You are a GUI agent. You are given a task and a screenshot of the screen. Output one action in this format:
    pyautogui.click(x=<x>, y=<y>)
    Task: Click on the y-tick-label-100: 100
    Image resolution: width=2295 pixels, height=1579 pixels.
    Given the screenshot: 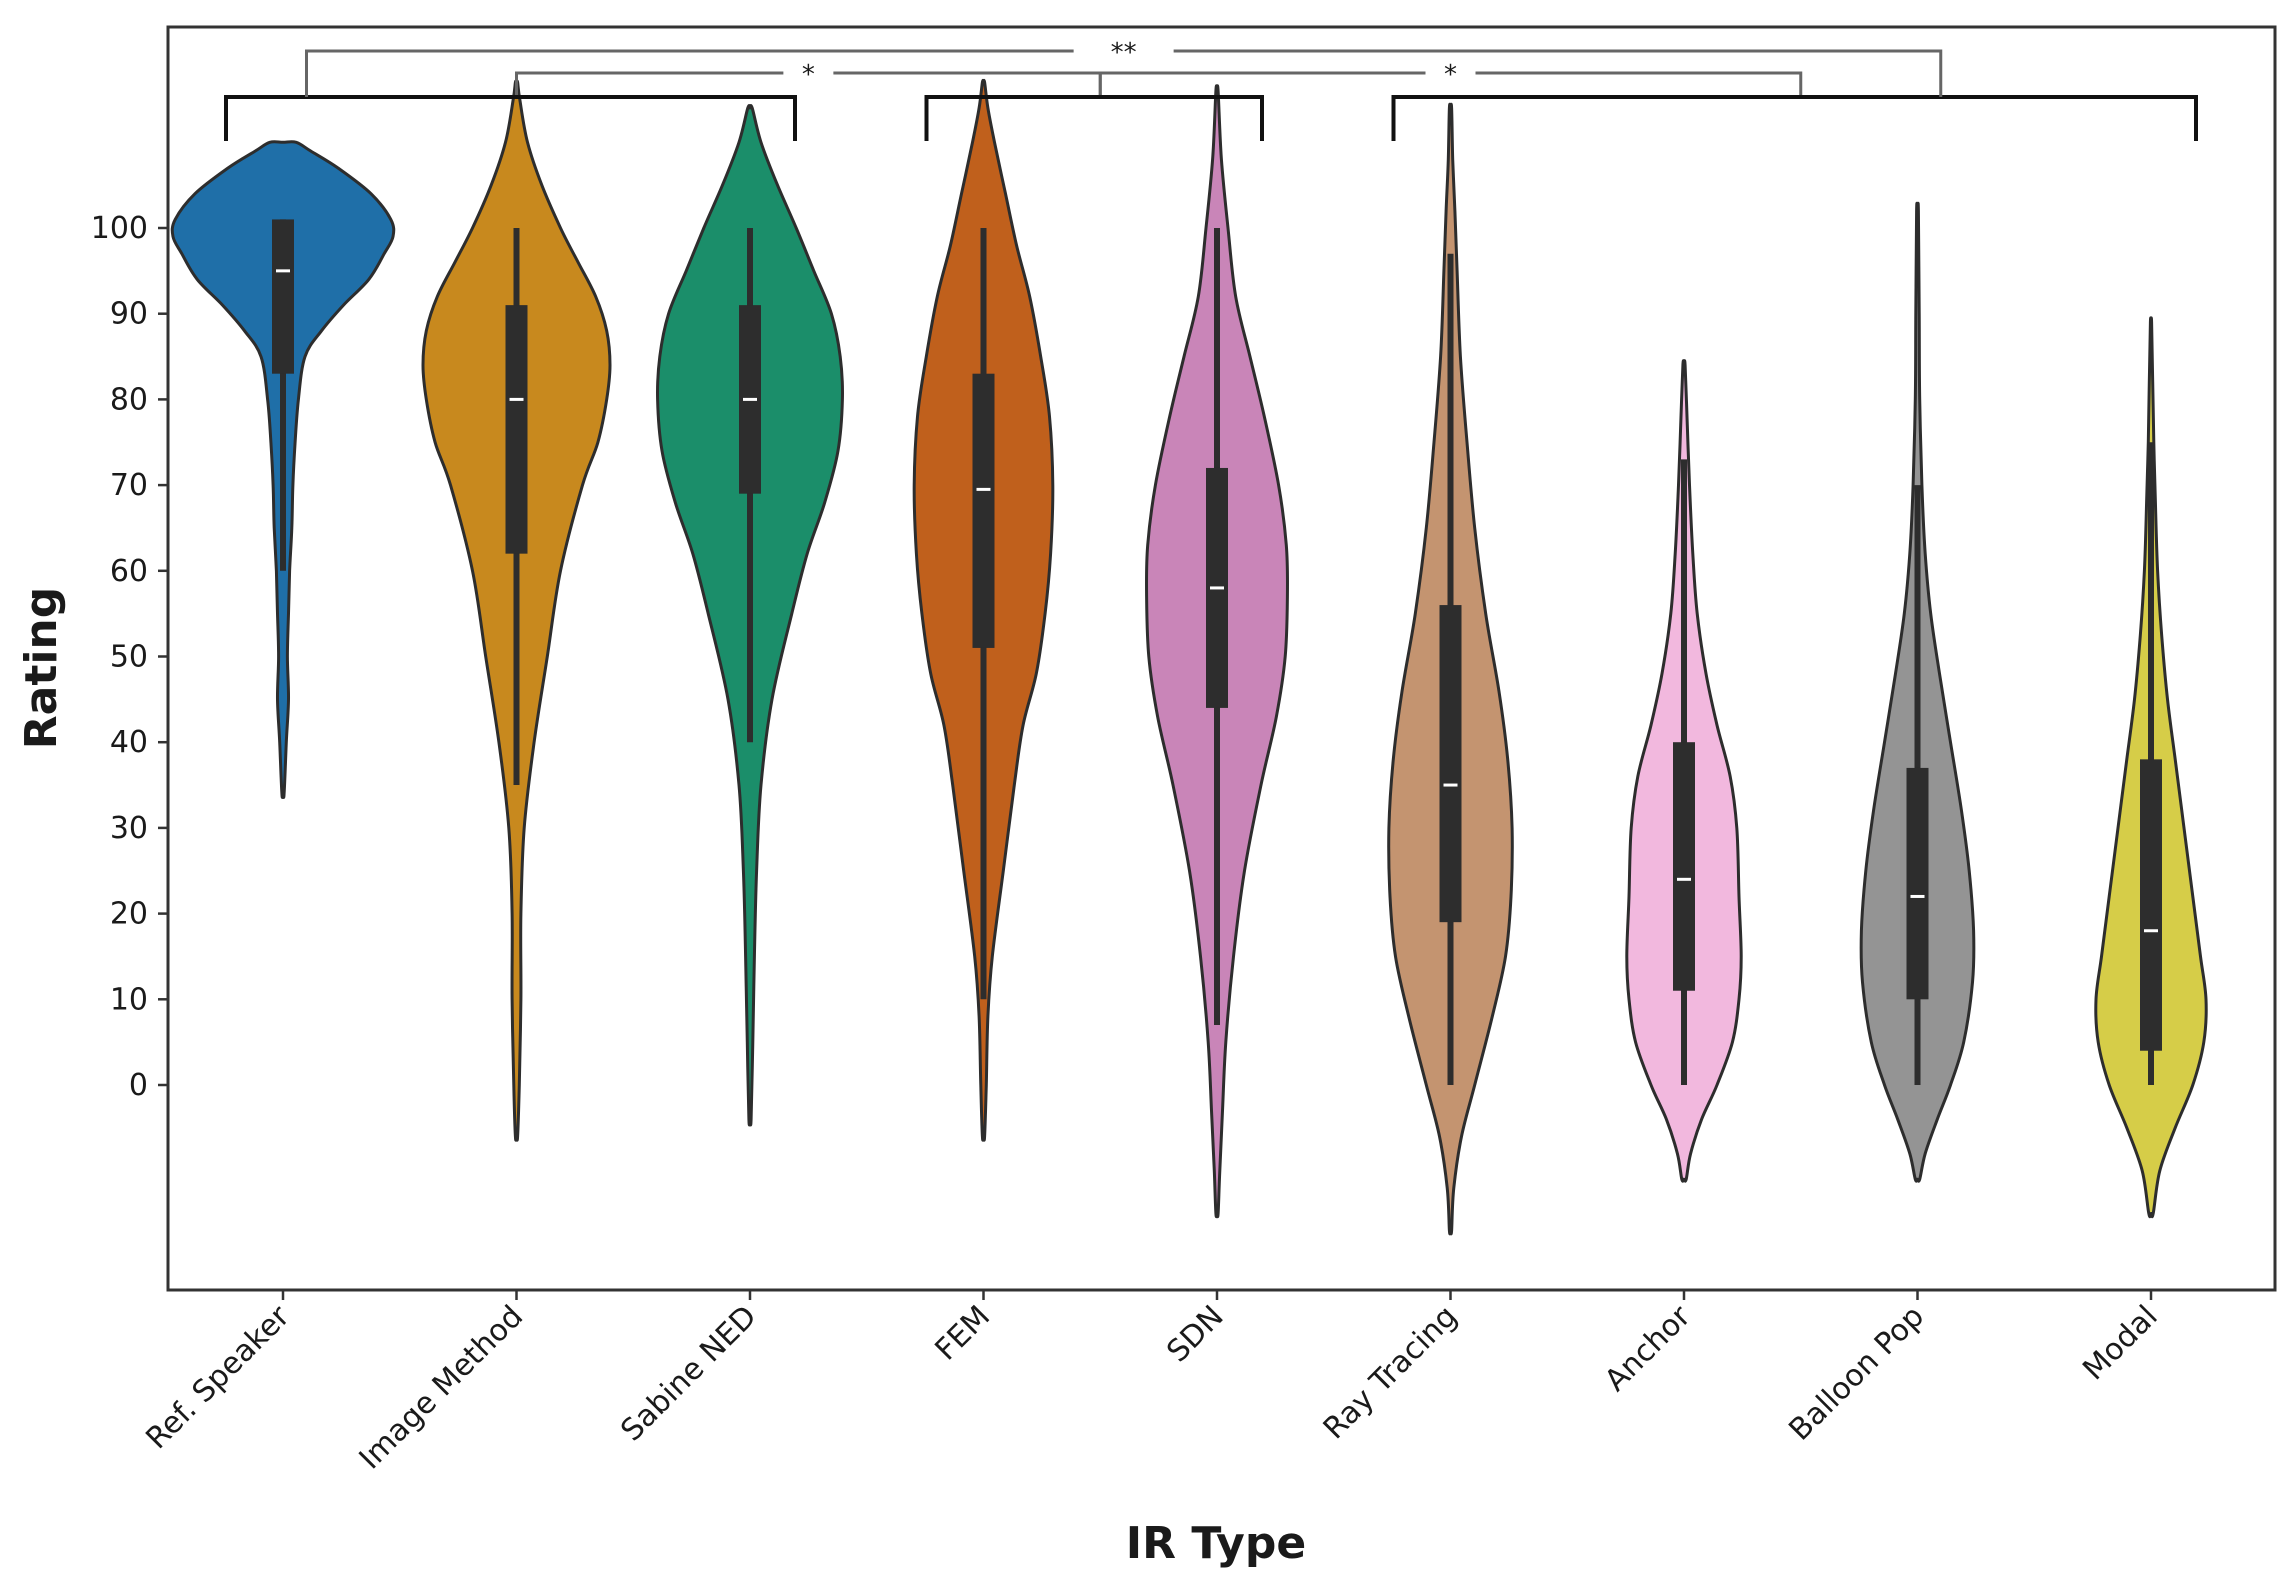 What is the action you would take?
    pyautogui.click(x=119, y=228)
    